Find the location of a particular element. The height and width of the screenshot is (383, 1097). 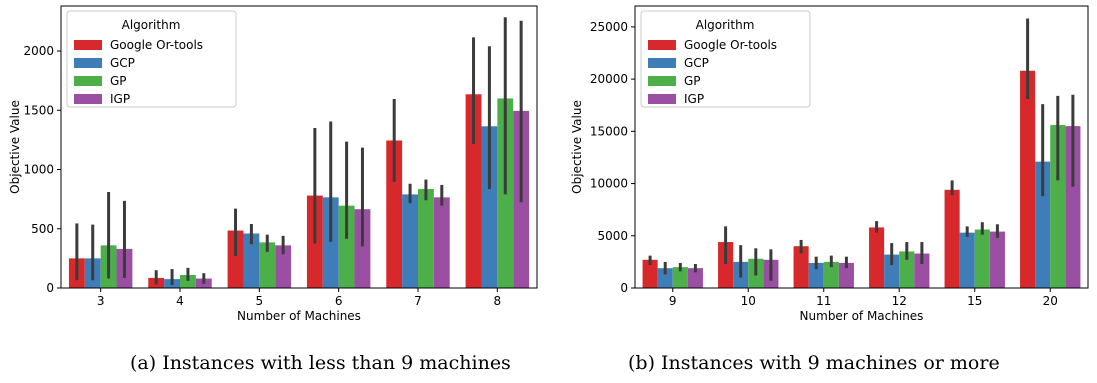

y-tick-label: 5000 is located at coordinates (612, 236).